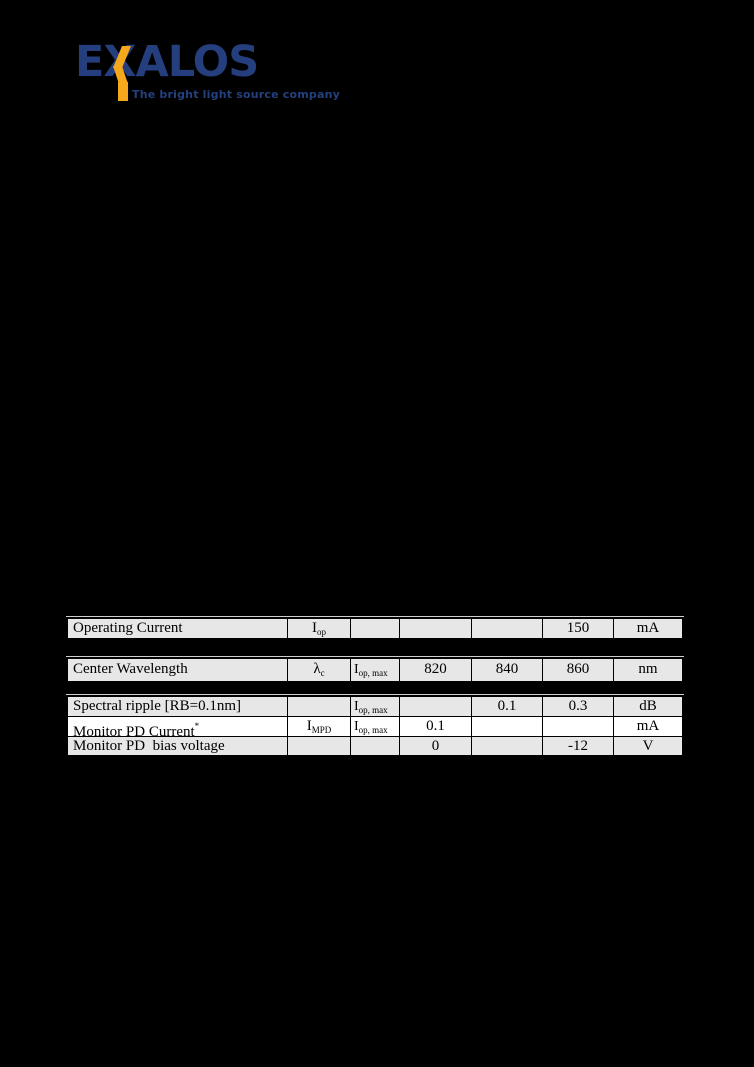  I want to click on unit-cell: nm, so click(648, 670).